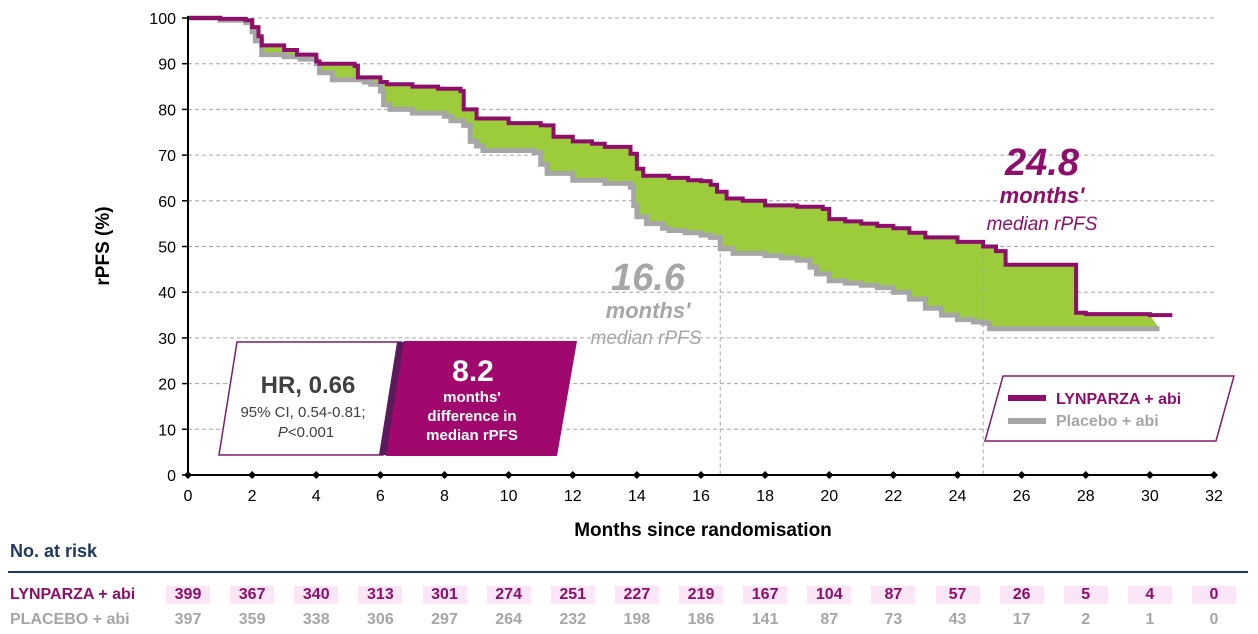 Image resolution: width=1258 pixels, height=634 pixels. Describe the element at coordinates (765, 595) in the screenshot. I see `risk-value: 167` at that location.